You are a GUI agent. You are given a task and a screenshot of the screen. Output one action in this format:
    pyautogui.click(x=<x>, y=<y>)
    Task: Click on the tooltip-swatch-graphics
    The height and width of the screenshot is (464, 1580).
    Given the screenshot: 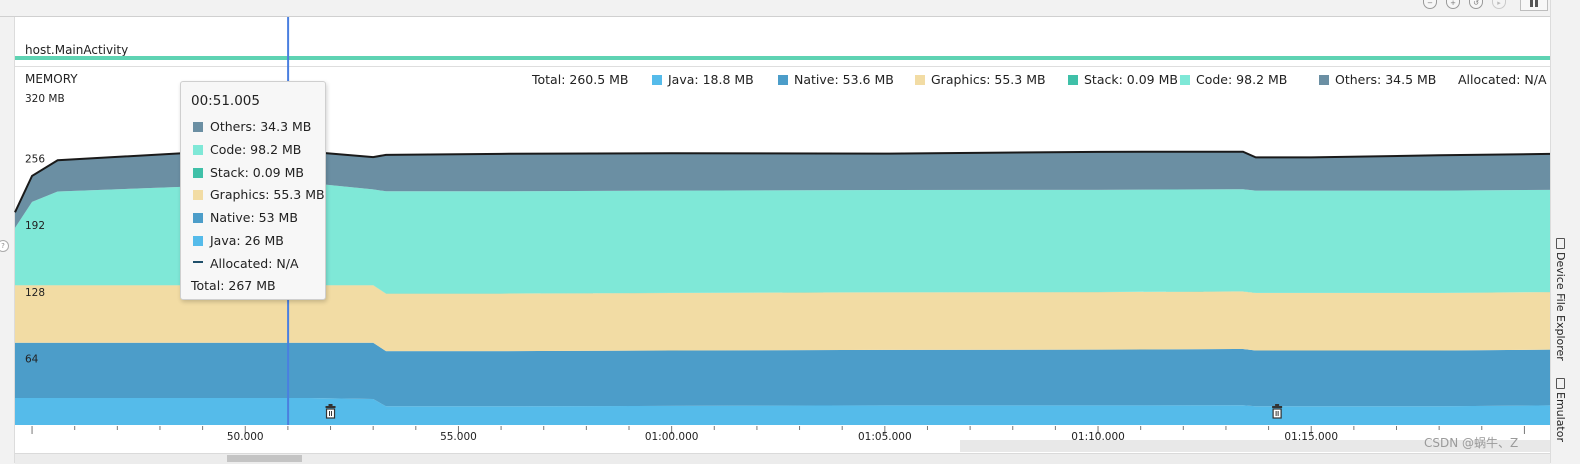 What is the action you would take?
    pyautogui.click(x=198, y=195)
    